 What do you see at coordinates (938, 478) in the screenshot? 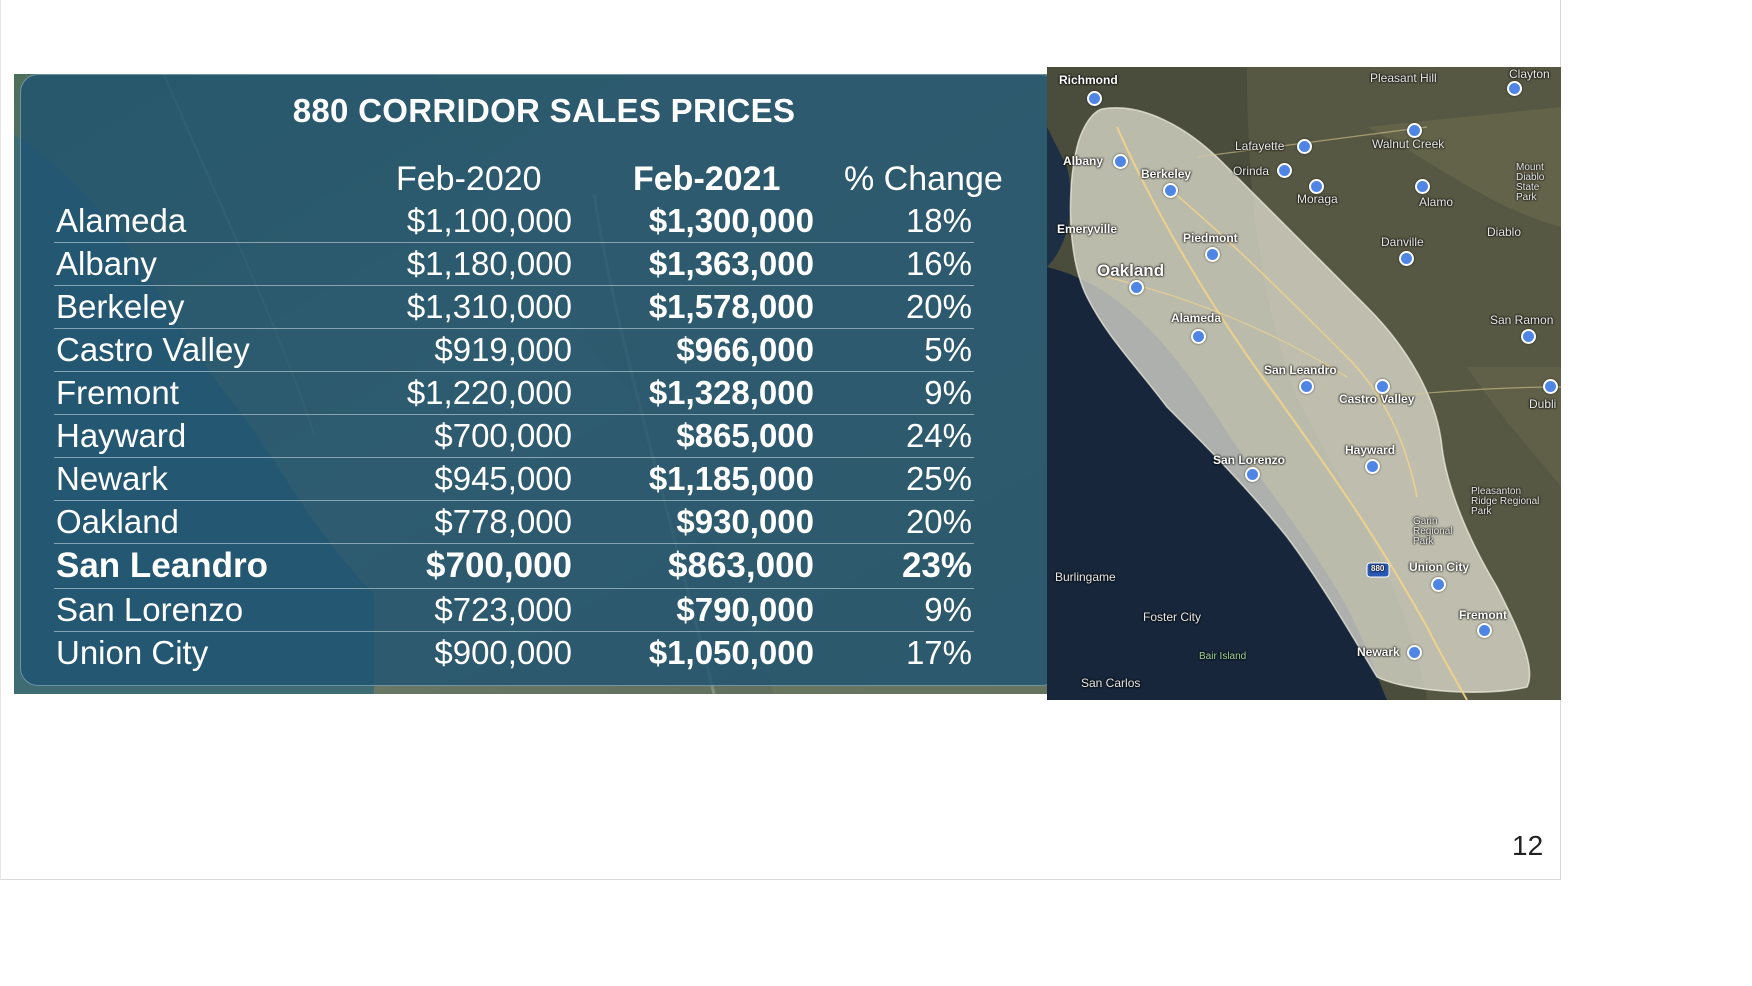
I see `percent-change-cell: 25%` at bounding box center [938, 478].